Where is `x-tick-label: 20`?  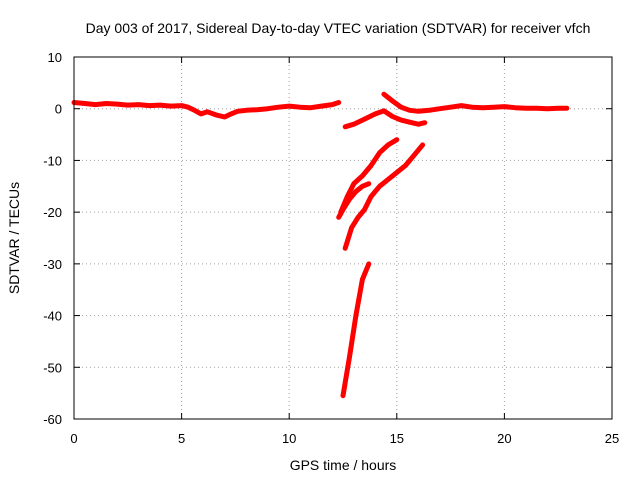 x-tick-label: 20 is located at coordinates (504, 438).